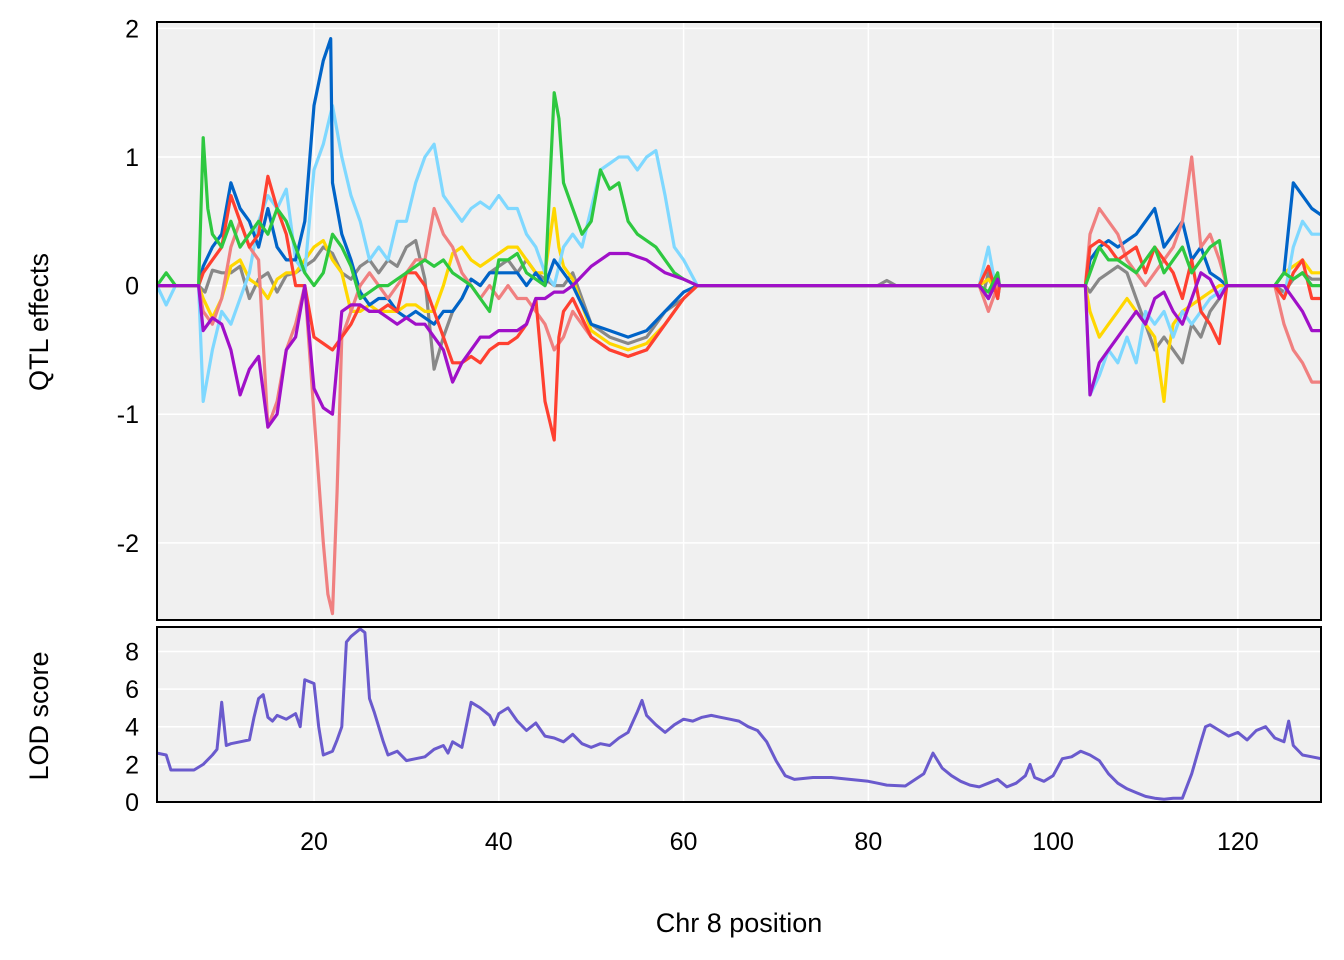  Describe the element at coordinates (132, 29) in the screenshot. I see `qtl-ytick-label-4: 2` at that location.